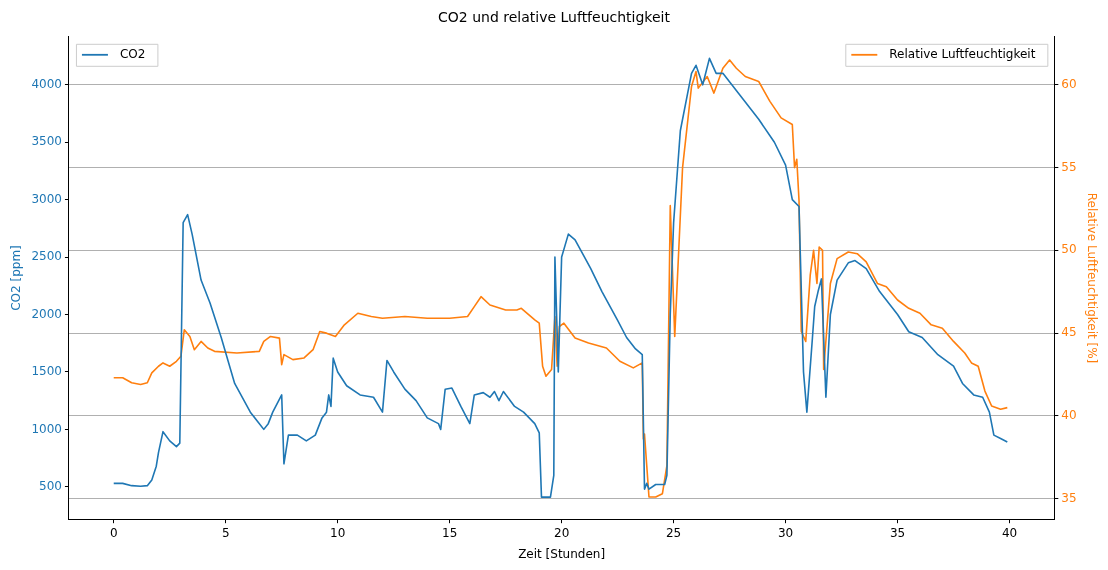 Image resolution: width=1108 pixels, height=570 pixels. What do you see at coordinates (1069, 83) in the screenshot?
I see `y2-tick-label: 60` at bounding box center [1069, 83].